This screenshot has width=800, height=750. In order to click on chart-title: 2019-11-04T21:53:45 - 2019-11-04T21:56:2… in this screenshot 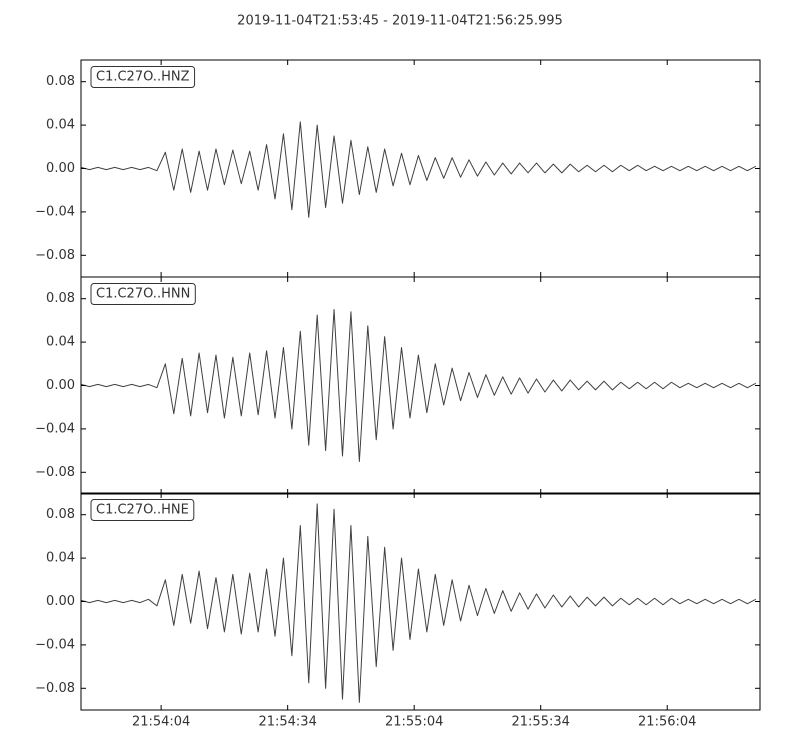, I will do `click(400, 21)`.